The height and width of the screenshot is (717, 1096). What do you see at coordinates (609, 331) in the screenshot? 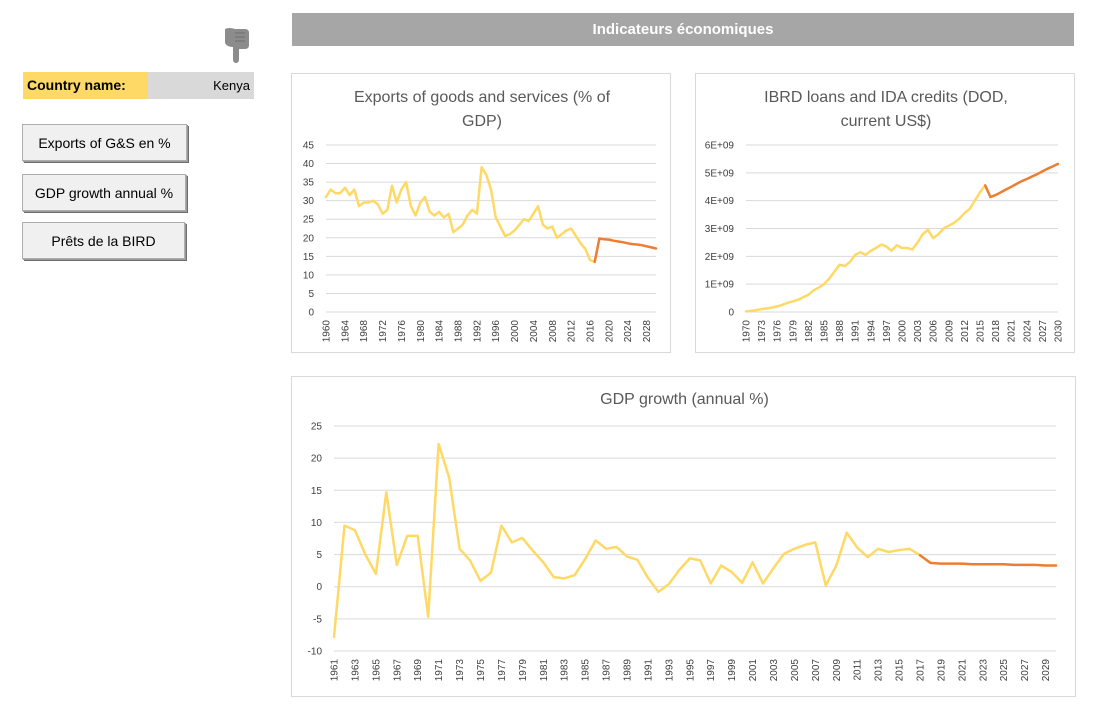
I see `exports-x-tick-label: 2020` at bounding box center [609, 331].